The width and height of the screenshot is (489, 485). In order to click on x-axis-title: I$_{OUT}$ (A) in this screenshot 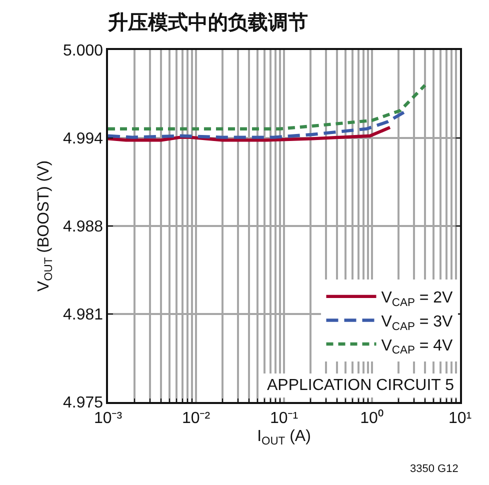, I will do `click(284, 438)`.